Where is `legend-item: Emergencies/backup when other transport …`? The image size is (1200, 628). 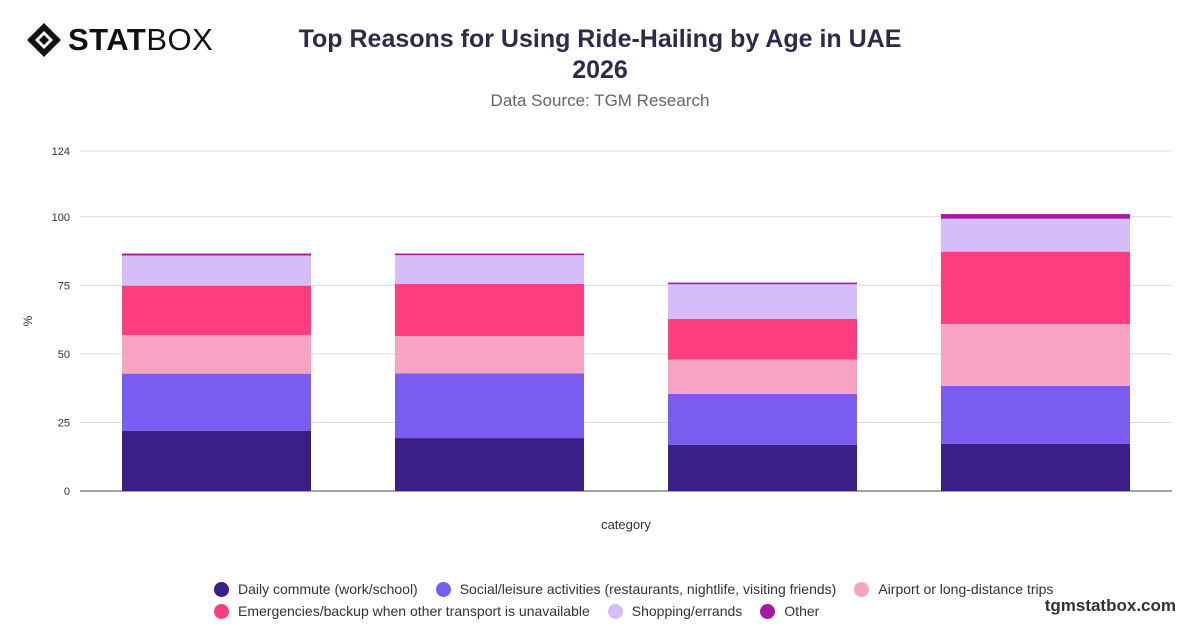 legend-item: Emergencies/backup when other transport … is located at coordinates (402, 611).